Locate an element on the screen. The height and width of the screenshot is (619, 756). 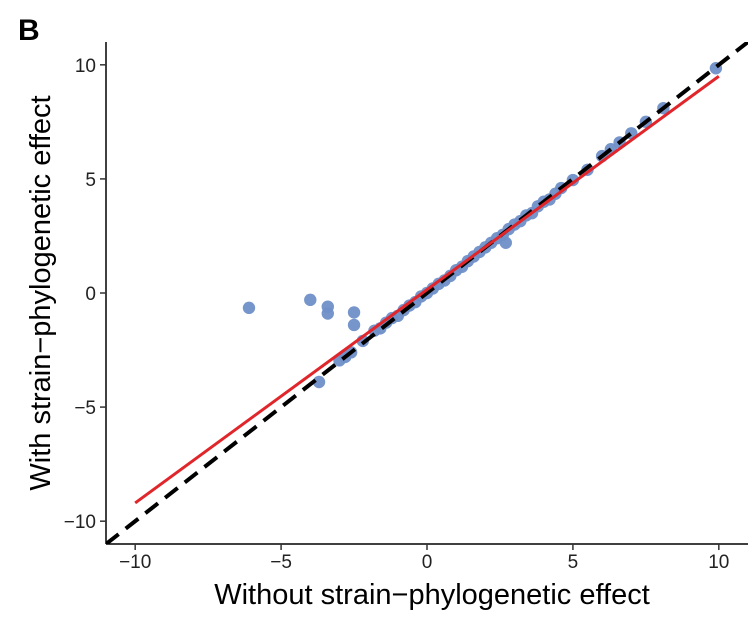
y-axis-title: With strain−phylogenetic effect is located at coordinates (41, 292).